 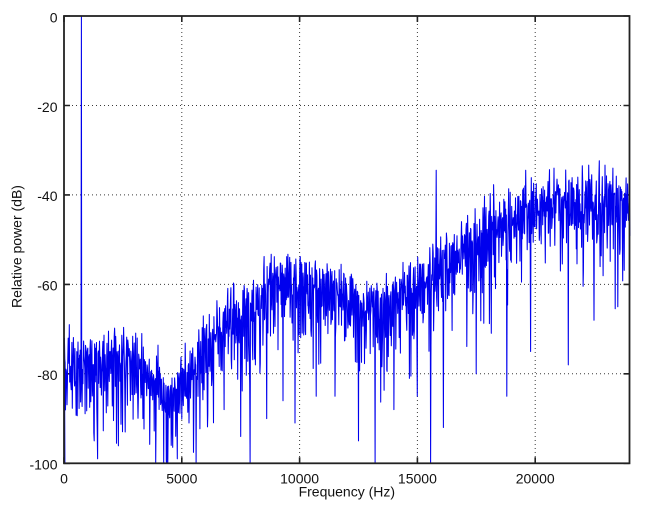 What do you see at coordinates (47, 375) in the screenshot?
I see `svg-text: -80` at bounding box center [47, 375].